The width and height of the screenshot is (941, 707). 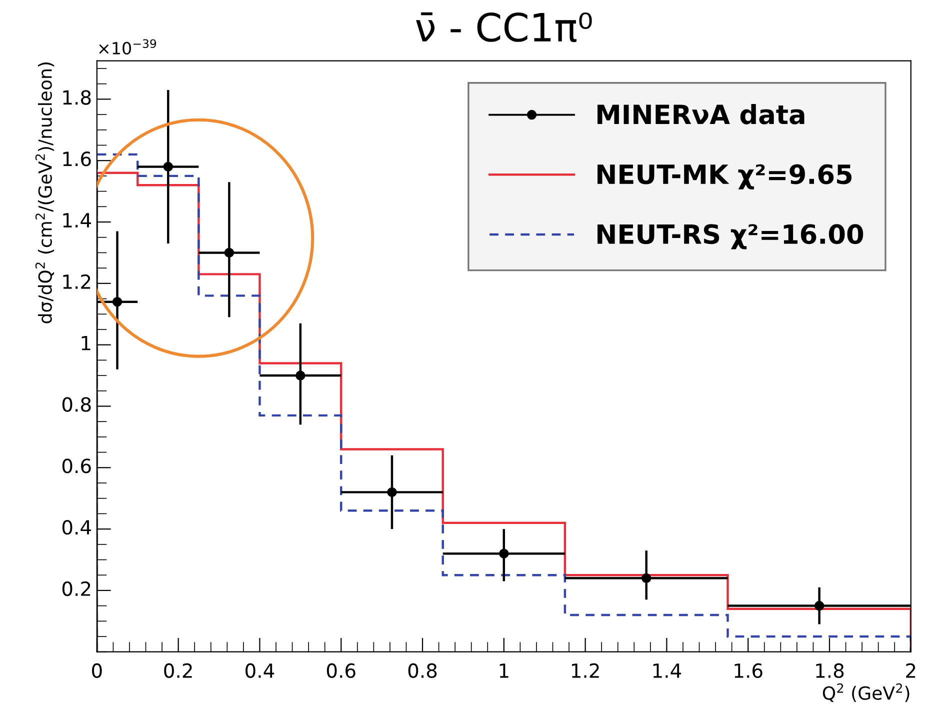 What do you see at coordinates (77, 220) in the screenshot?
I see `y-tick-label: 1.4` at bounding box center [77, 220].